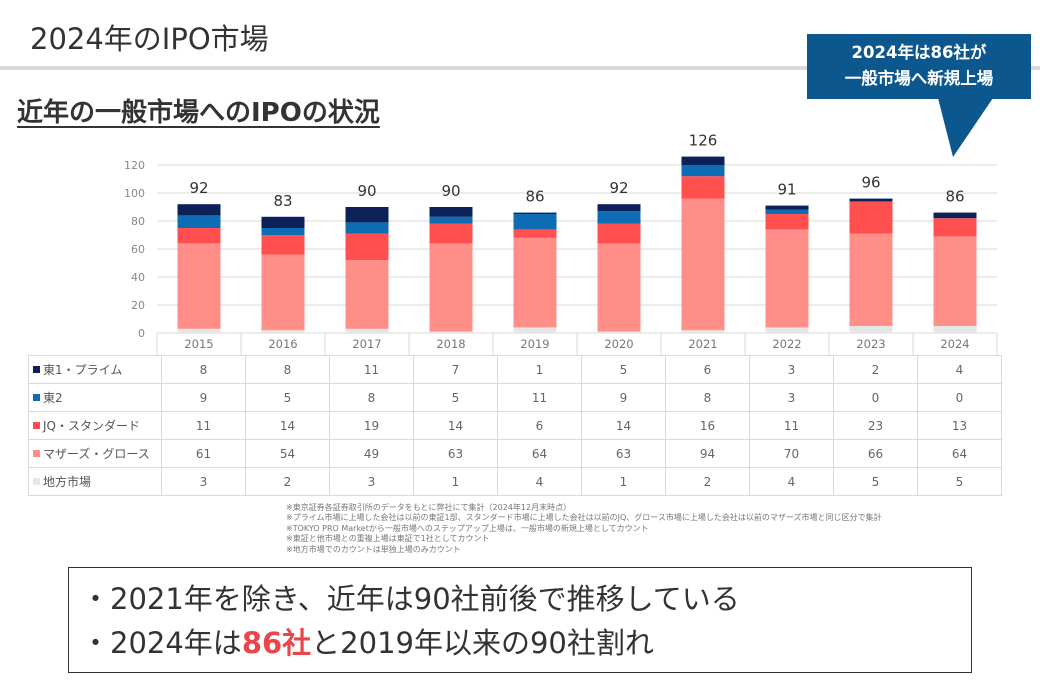  What do you see at coordinates (618, 344) in the screenshot?
I see `x-tick-label: 2020` at bounding box center [618, 344].